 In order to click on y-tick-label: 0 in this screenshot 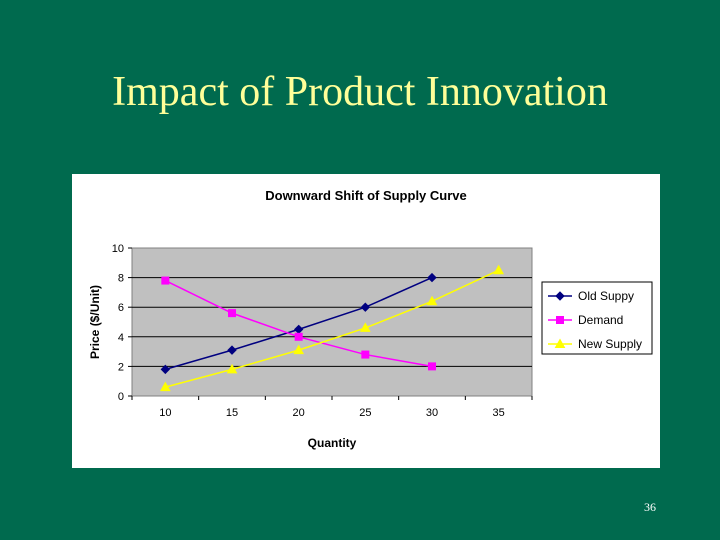, I will do `click(121, 397)`.